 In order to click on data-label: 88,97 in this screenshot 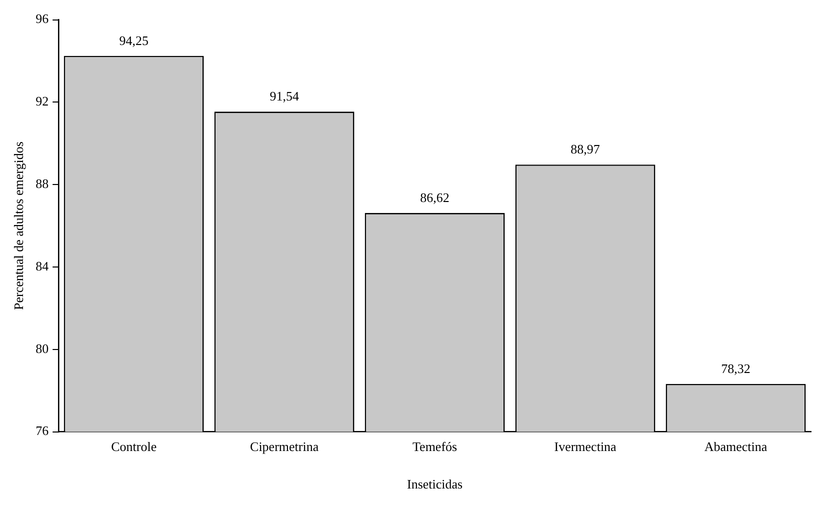, I will do `click(585, 149)`.